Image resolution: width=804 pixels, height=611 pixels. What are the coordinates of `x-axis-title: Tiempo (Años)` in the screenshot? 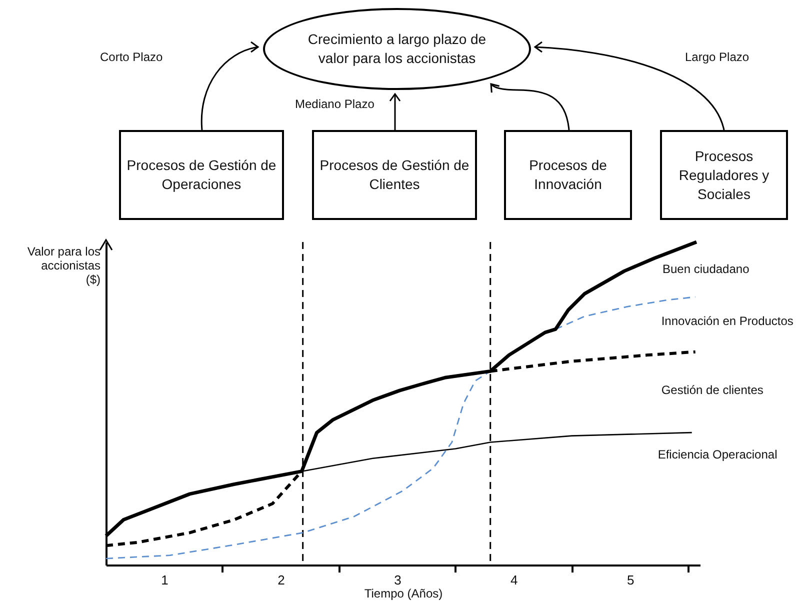 It's located at (403, 593).